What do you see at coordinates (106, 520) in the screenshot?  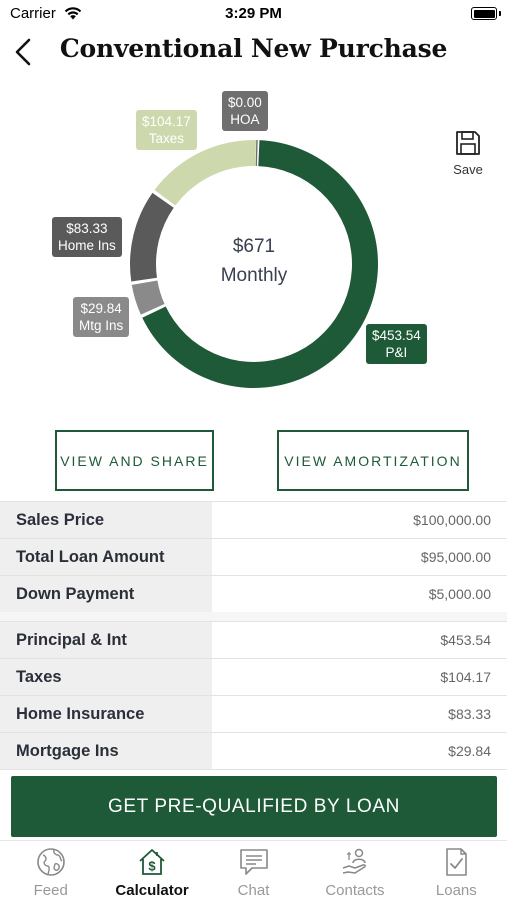 I see `row-label: Sales Price` at bounding box center [106, 520].